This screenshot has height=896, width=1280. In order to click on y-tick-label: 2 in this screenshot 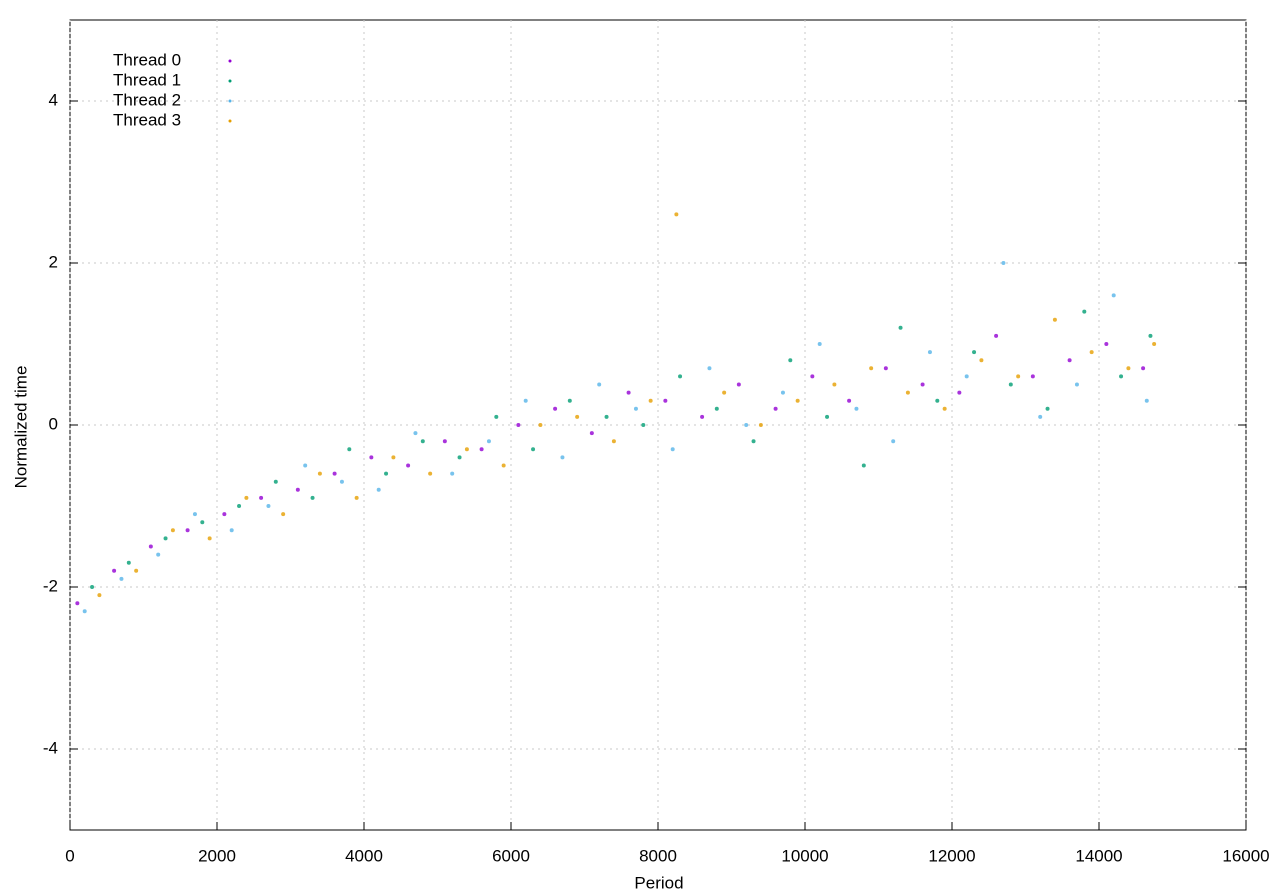, I will do `click(53, 261)`.